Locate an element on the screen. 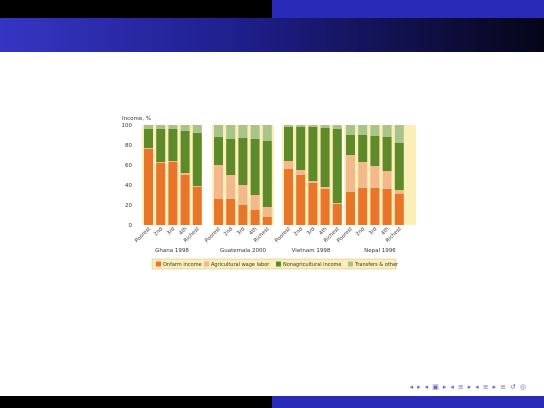 The image size is (544, 408). nav-symbol-icon: ◎ is located at coordinates (522, 387).